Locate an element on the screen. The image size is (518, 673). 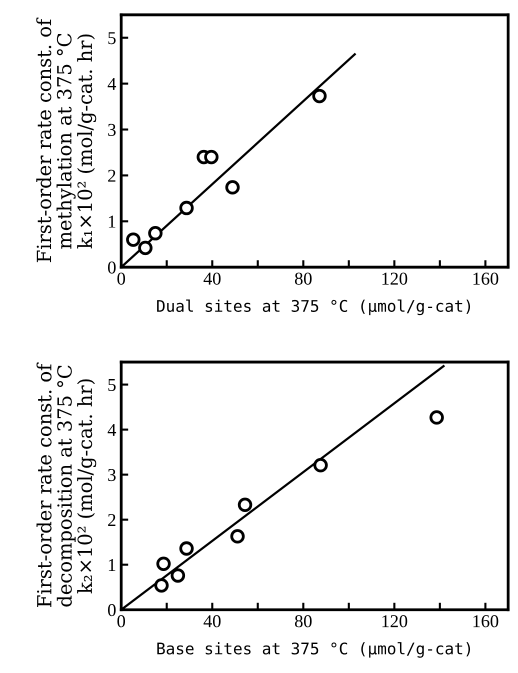
y-axis-title: First-order rate const. of decomposition at 375 °C k₂×10² (mol/g-cat. hr) is located at coordinates (66, 485).